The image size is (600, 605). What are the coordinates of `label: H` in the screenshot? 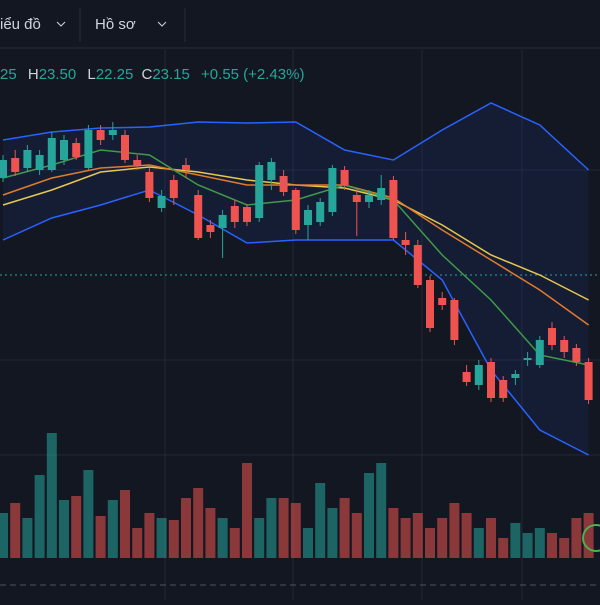 It's located at (33, 74).